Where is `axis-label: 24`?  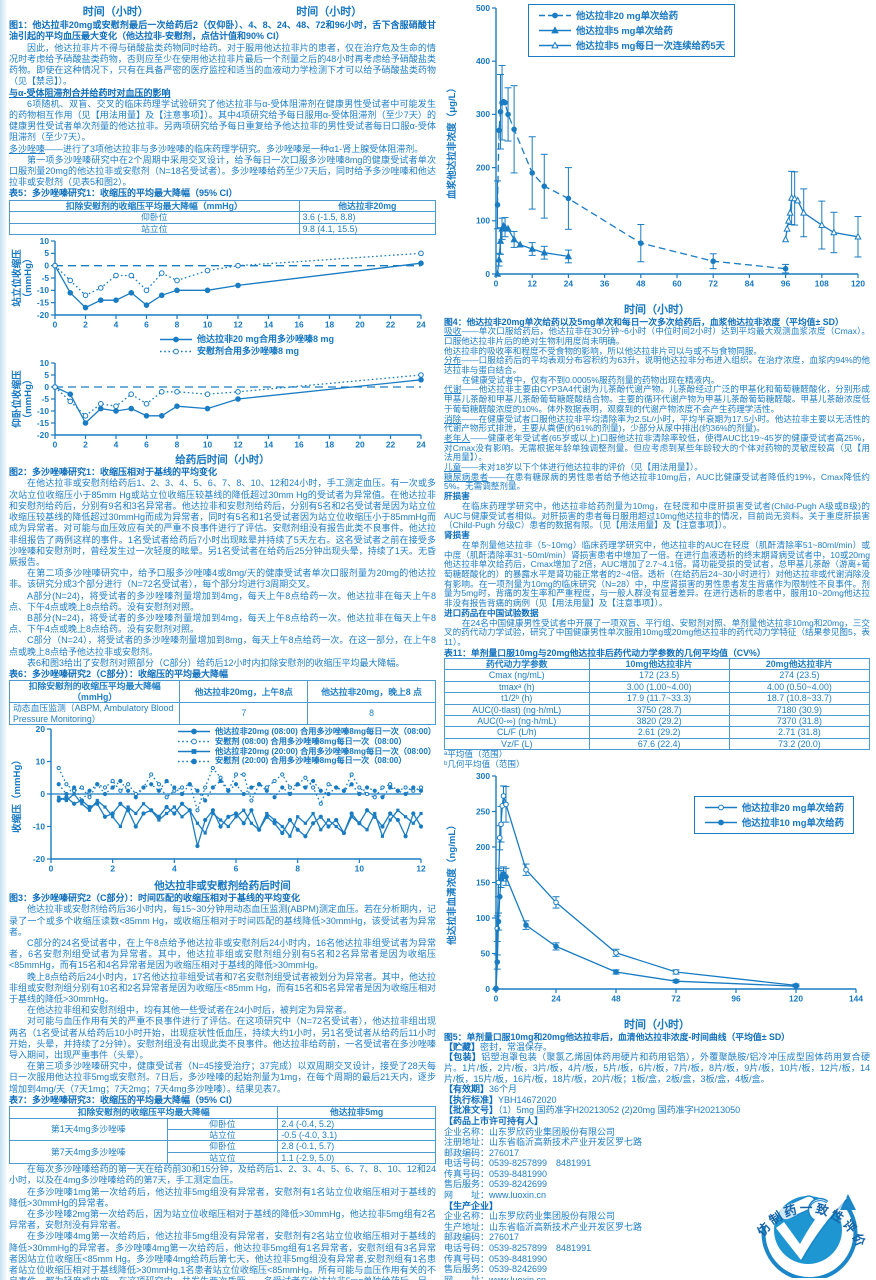
axis-label: 24 is located at coordinates (569, 284).